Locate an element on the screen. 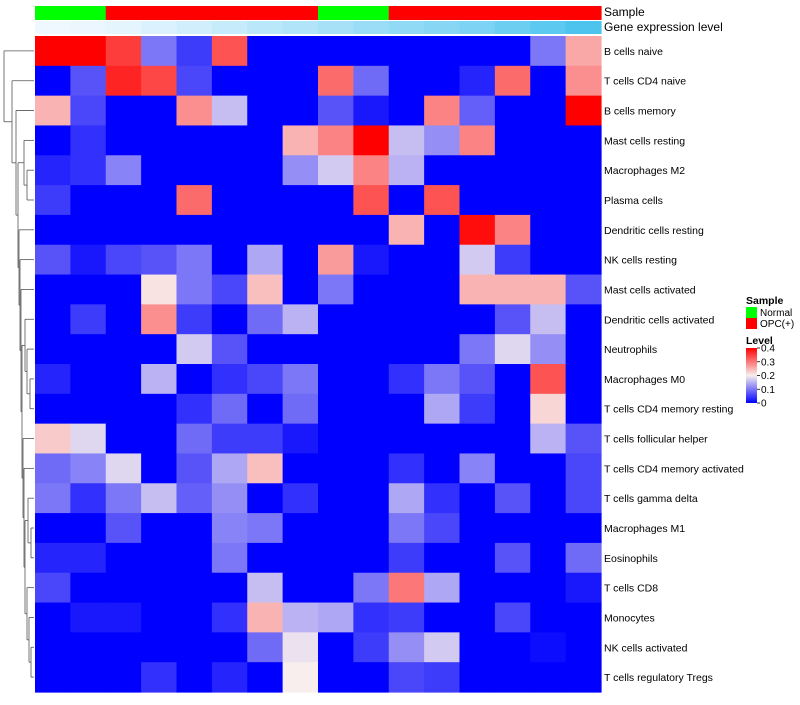  row-dendrogram is located at coordinates (18, 364).